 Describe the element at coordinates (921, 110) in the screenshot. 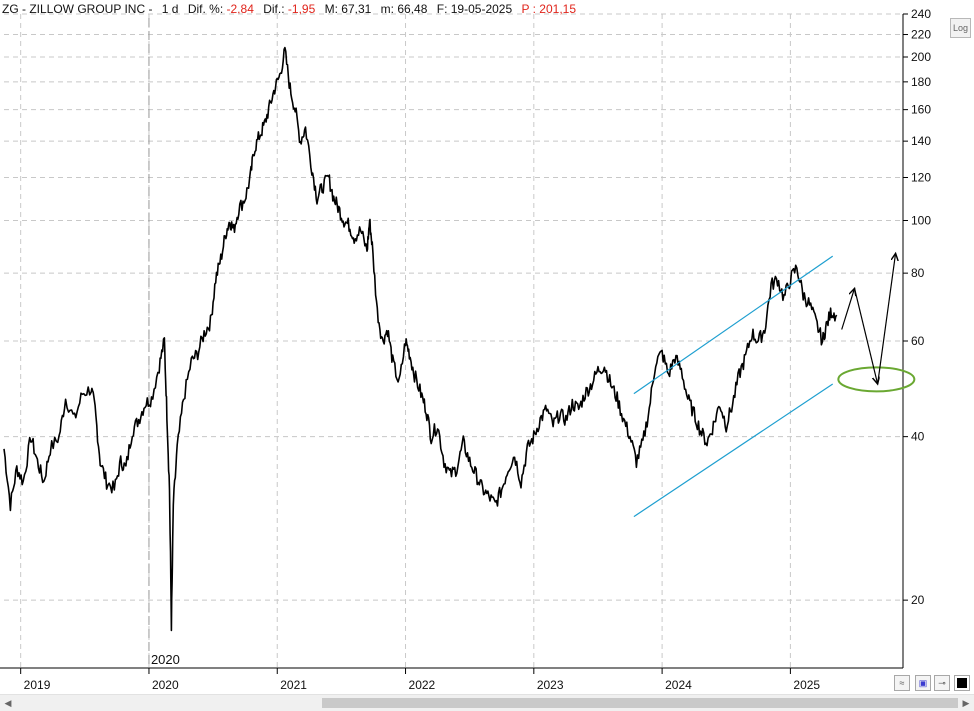

I see `y-tick-label: 160` at that location.